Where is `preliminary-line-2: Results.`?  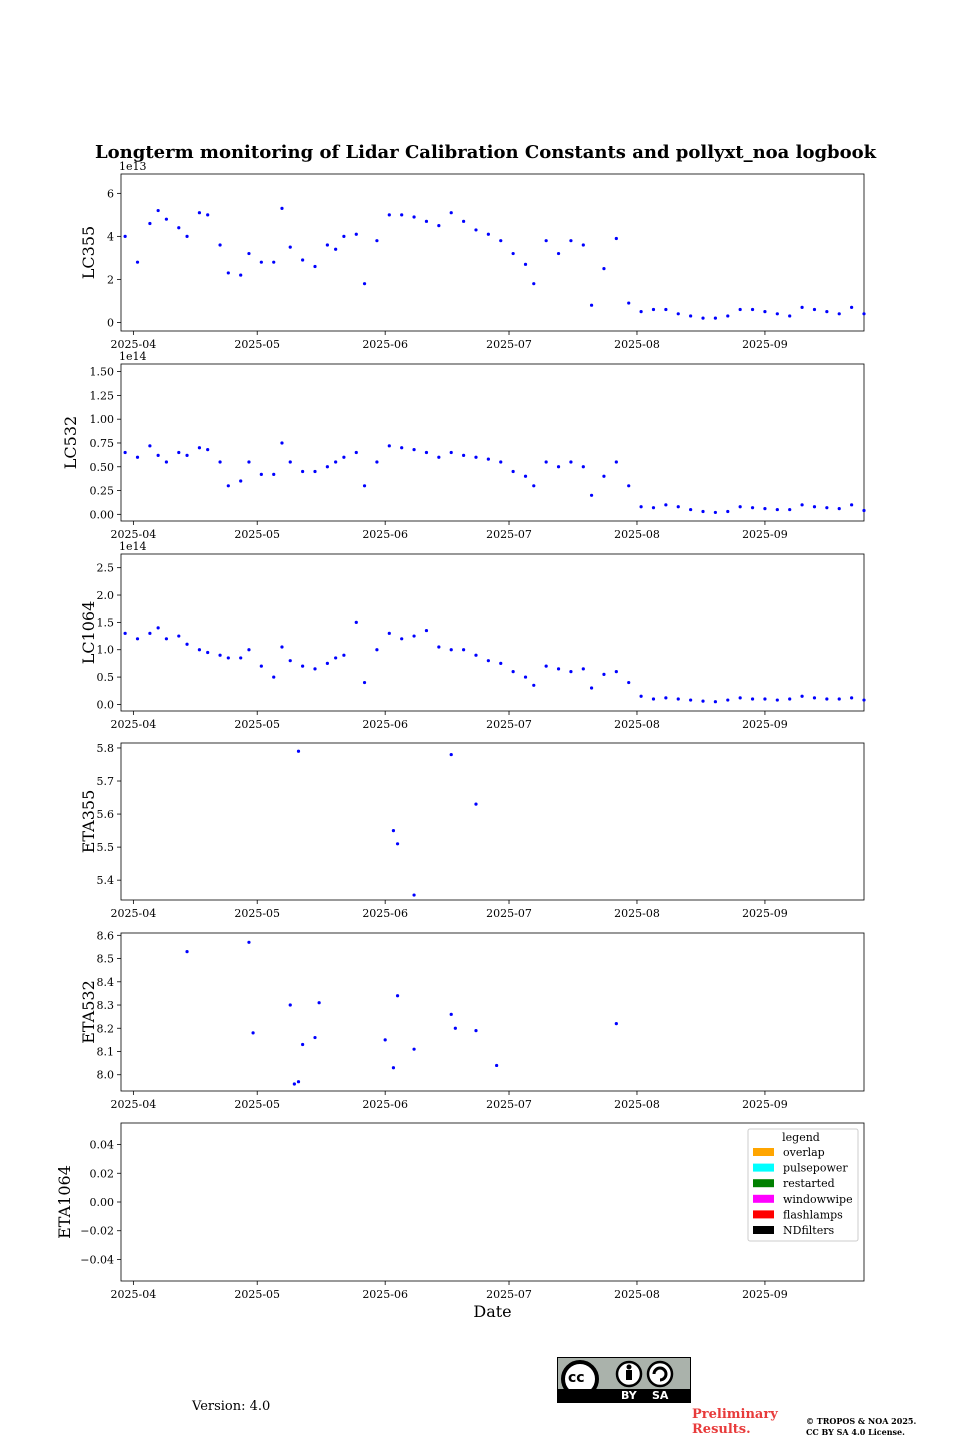 preliminary-line-2: Results. is located at coordinates (721, 1429).